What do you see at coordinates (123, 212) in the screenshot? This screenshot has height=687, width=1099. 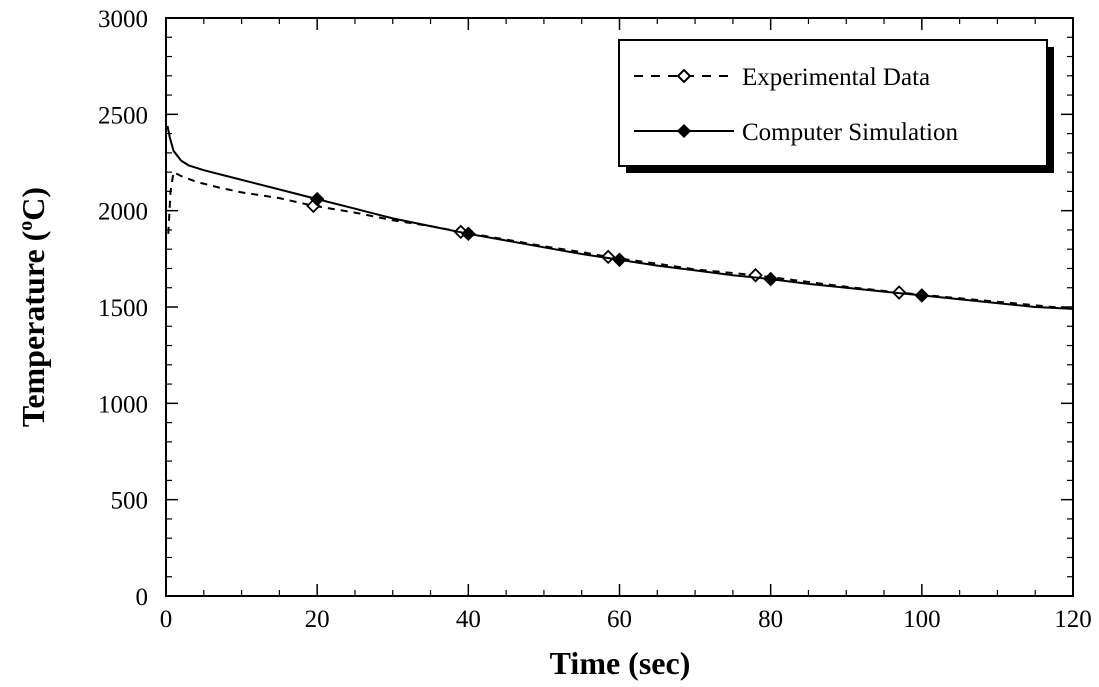 I see `y-tick-label: 2000` at bounding box center [123, 212].